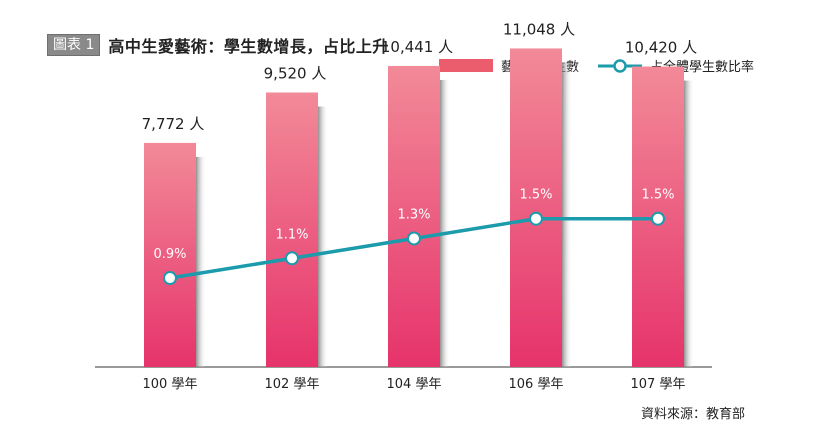  I want to click on bar-value-label: 9,520 人, so click(295, 74).